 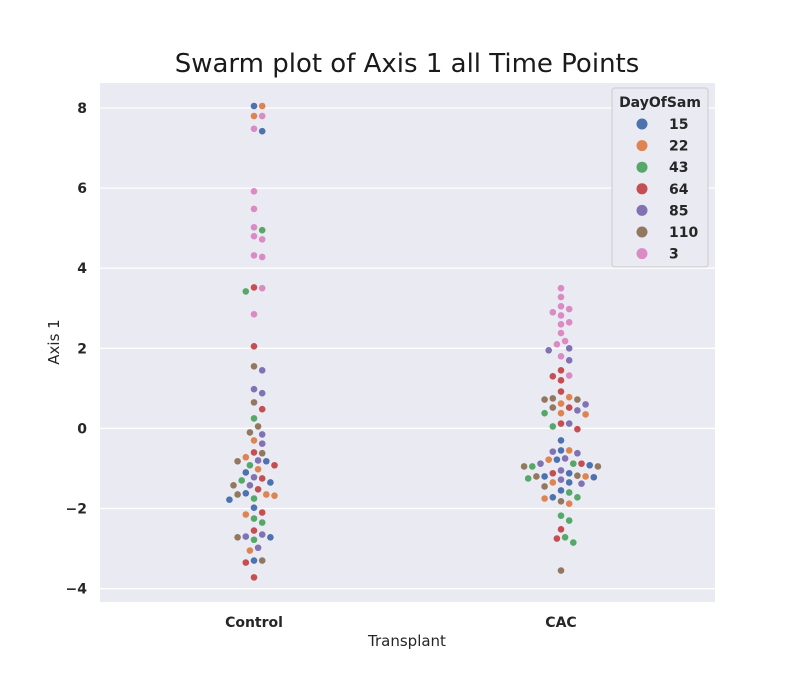 I want to click on legend-label: 43, so click(x=678, y=168).